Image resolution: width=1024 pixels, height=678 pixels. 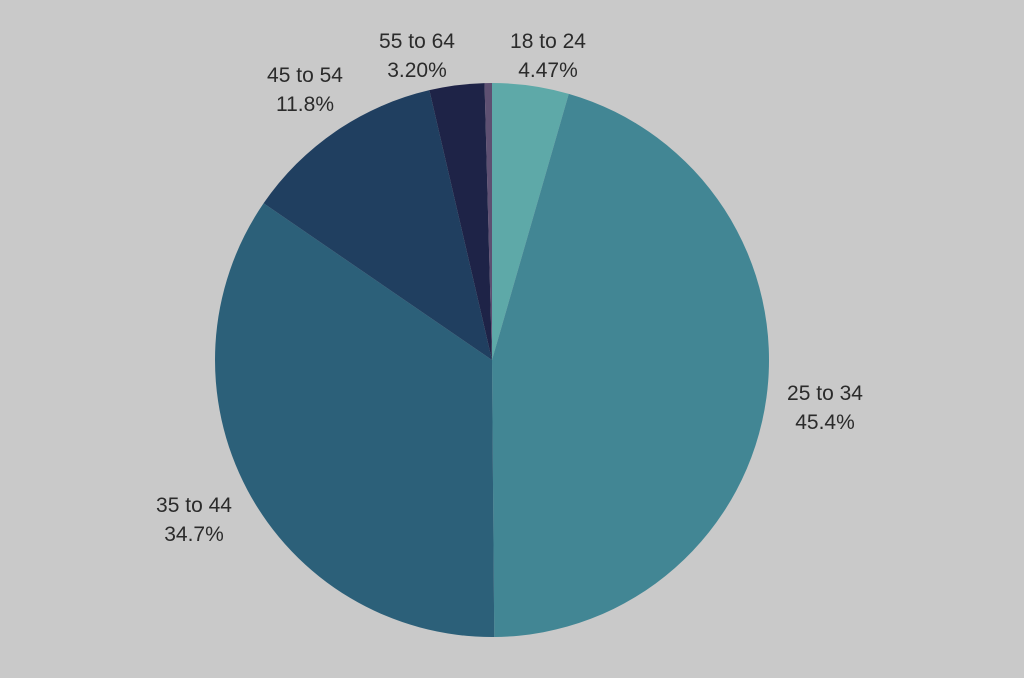 I want to click on slice-label: 45 to 54 11.8%, so click(x=305, y=90).